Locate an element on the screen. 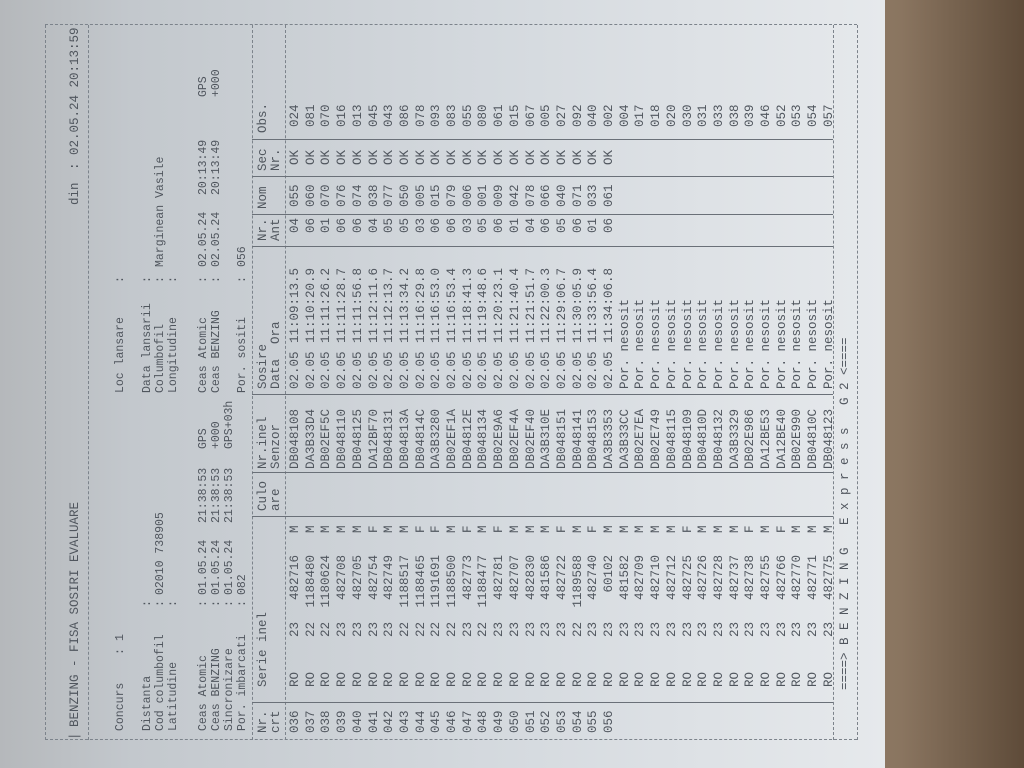 Image resolution: width=1024 pixels, height=768 pixels. arrival-time: 11:11:56.8 is located at coordinates (357, 305).